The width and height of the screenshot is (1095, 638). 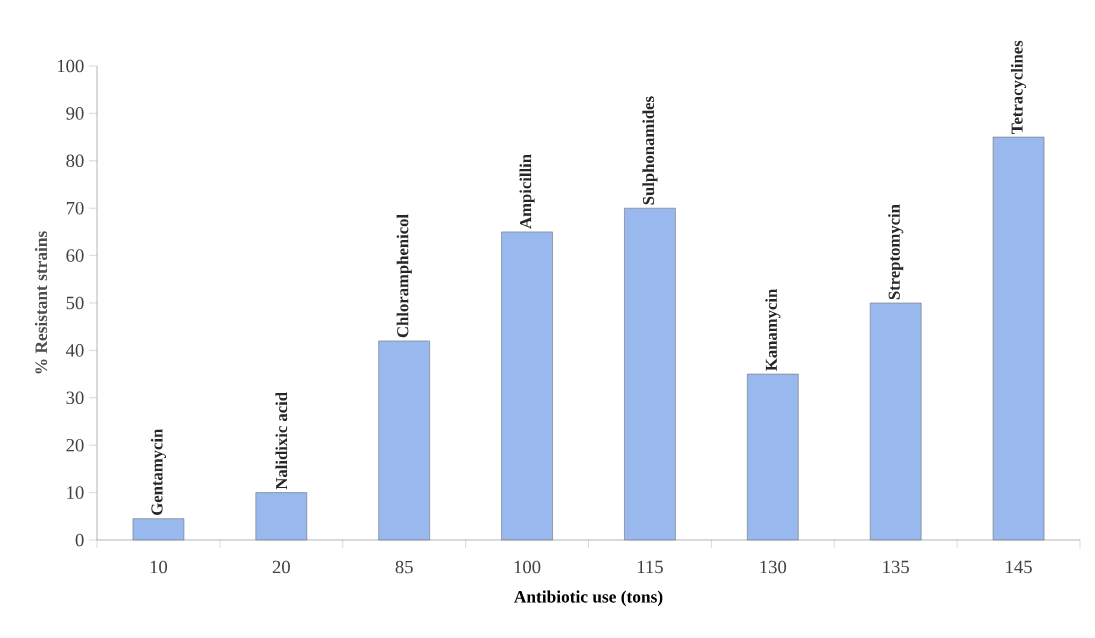 What do you see at coordinates (75, 161) in the screenshot?
I see `y-tick-label: 80` at bounding box center [75, 161].